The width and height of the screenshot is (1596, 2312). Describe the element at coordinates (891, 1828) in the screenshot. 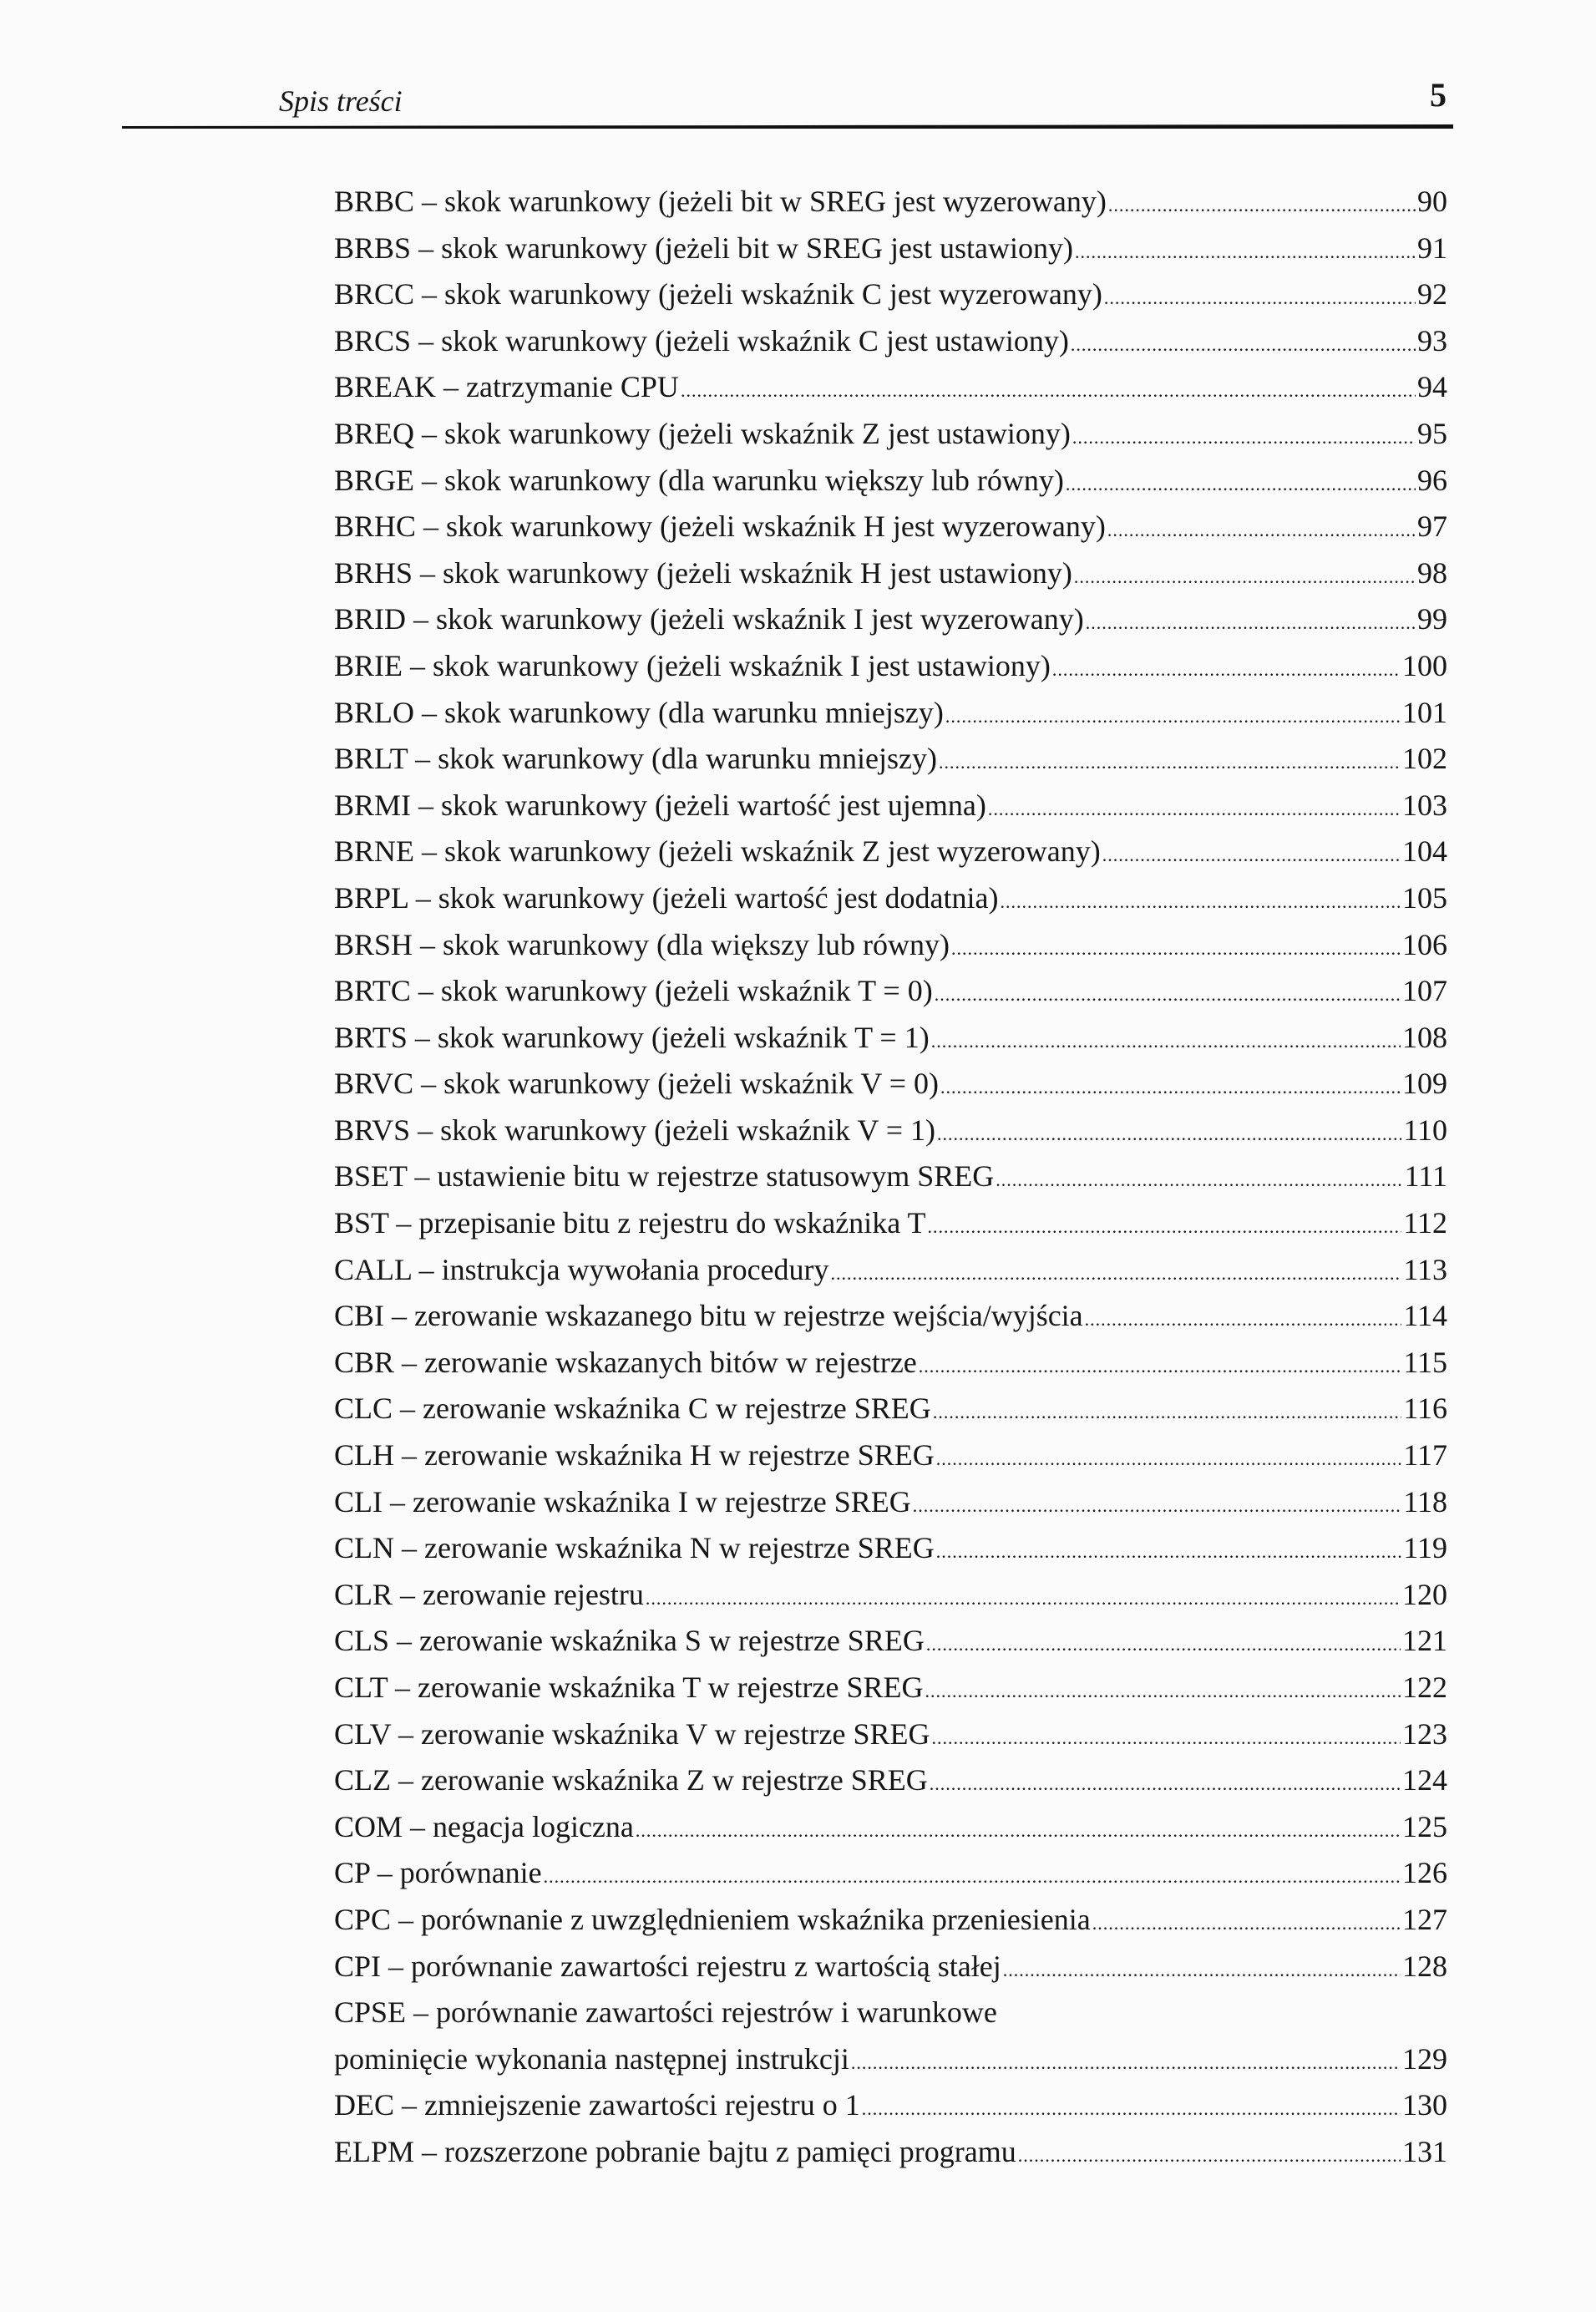

I see `toc-entry: COM – negacja logiczna 125` at that location.